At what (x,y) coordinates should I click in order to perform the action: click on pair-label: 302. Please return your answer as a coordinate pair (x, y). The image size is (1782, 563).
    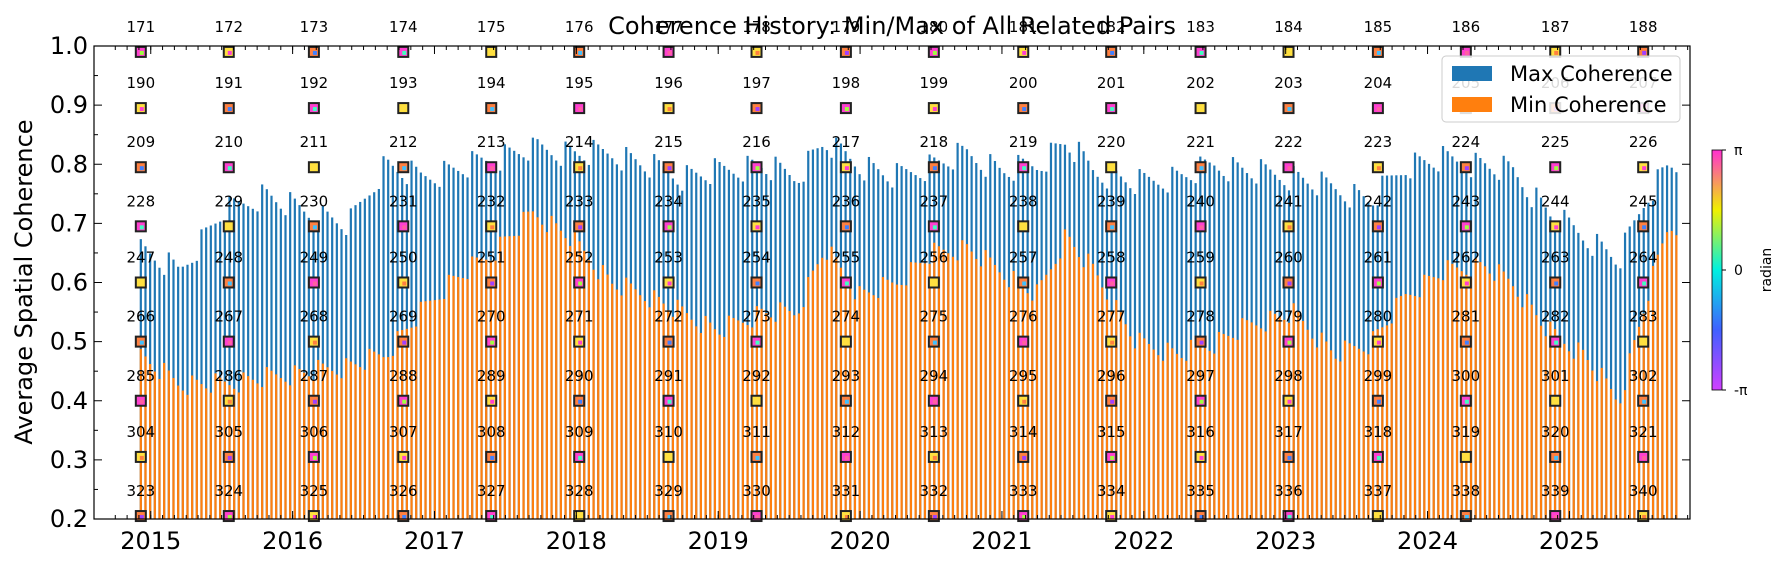
    Looking at the image, I should click on (1643, 376).